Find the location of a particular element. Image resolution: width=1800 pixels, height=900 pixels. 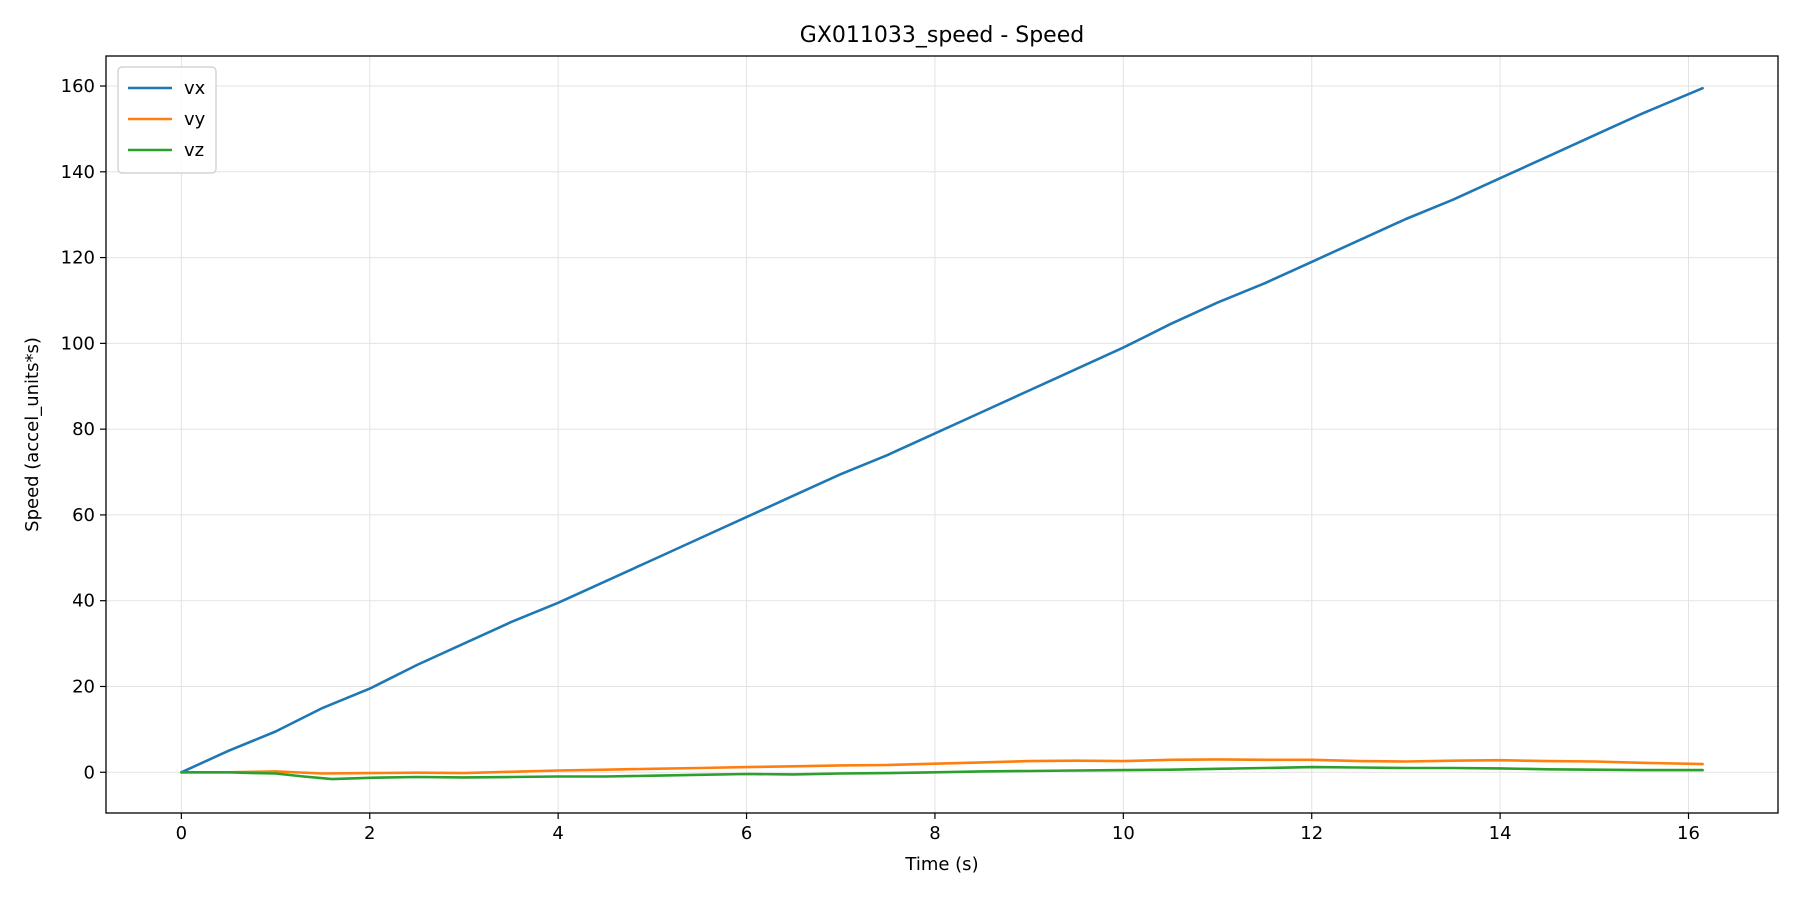

legend-label-vy: vy is located at coordinates (195, 119).